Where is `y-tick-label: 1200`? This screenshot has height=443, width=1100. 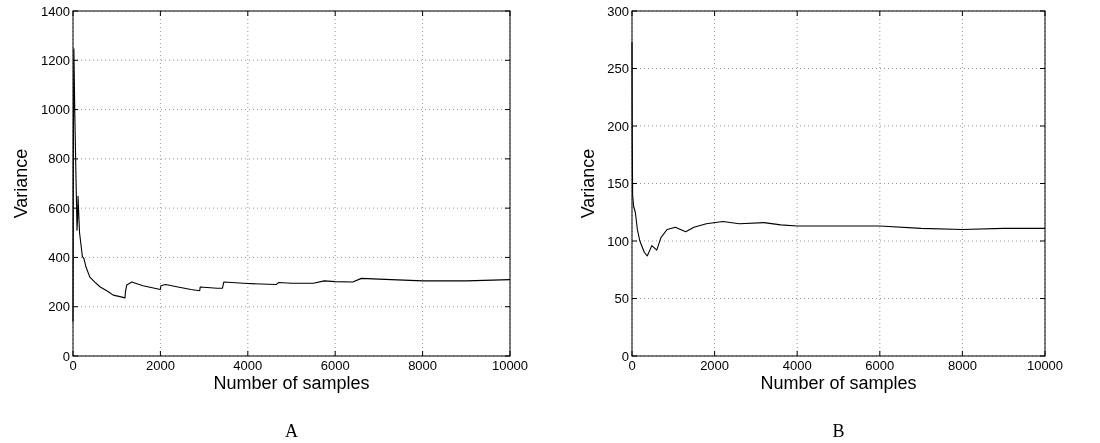
y-tick-label: 1200 is located at coordinates (55, 60).